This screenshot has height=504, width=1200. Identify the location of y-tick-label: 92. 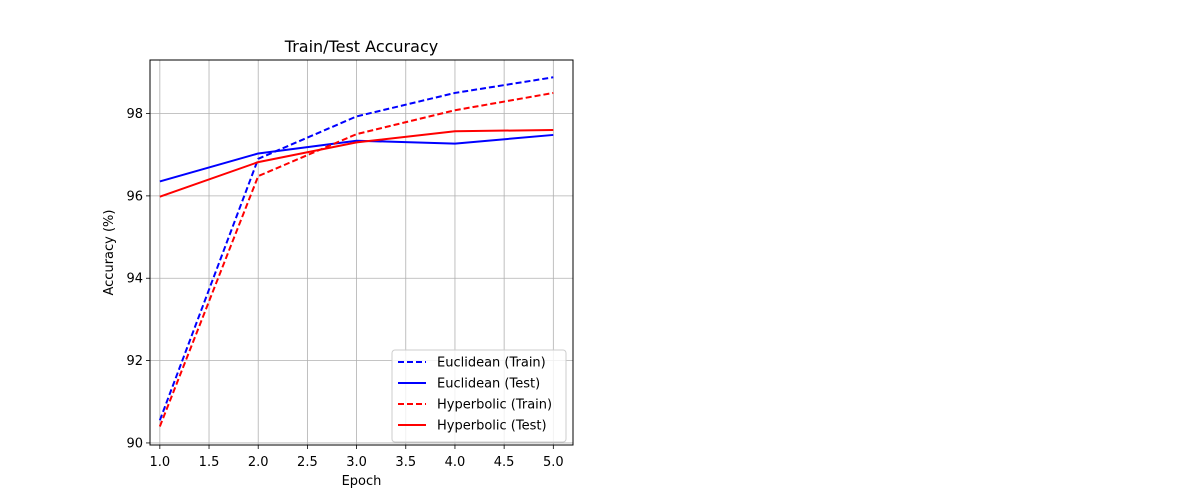
(134, 361).